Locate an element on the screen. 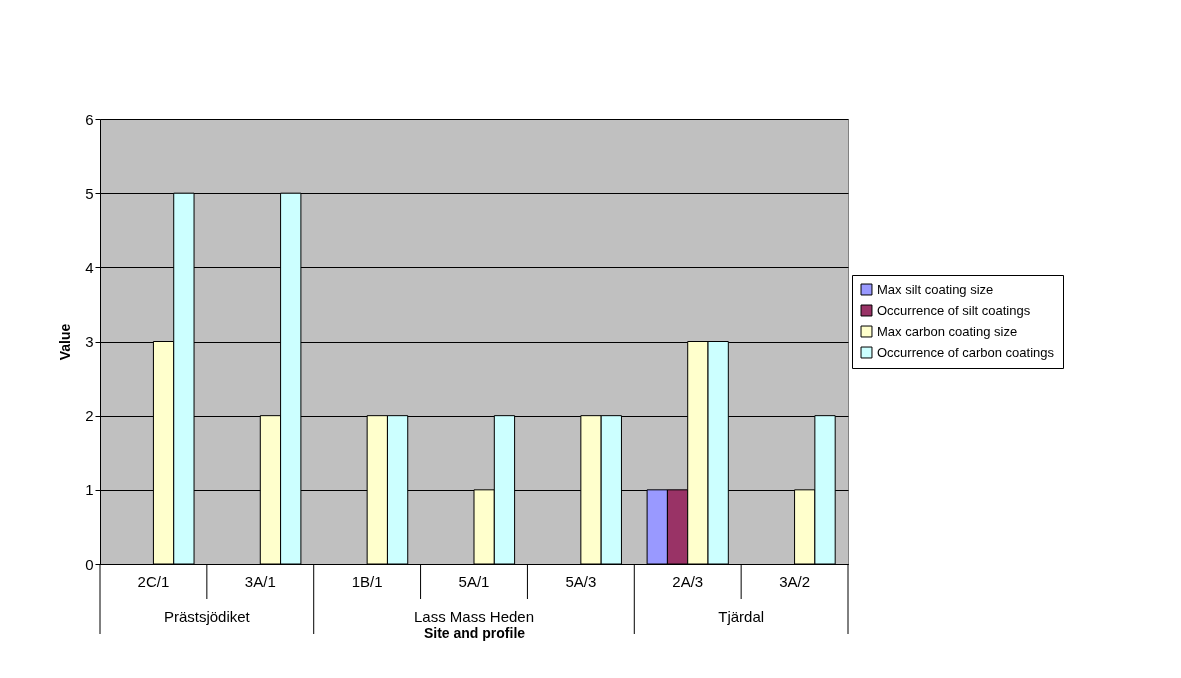 This screenshot has width=1181, height=678. y-tick-label: 4 is located at coordinates (89, 267).